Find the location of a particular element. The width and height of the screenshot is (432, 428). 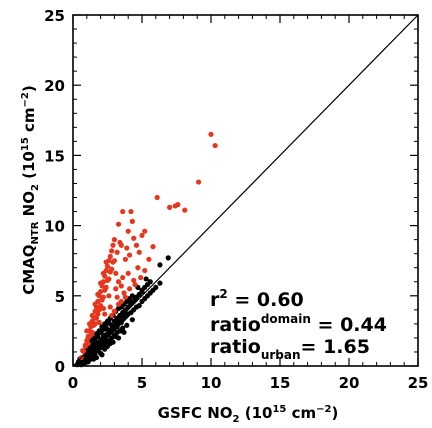

x-tick-label: 15 is located at coordinates (280, 383).